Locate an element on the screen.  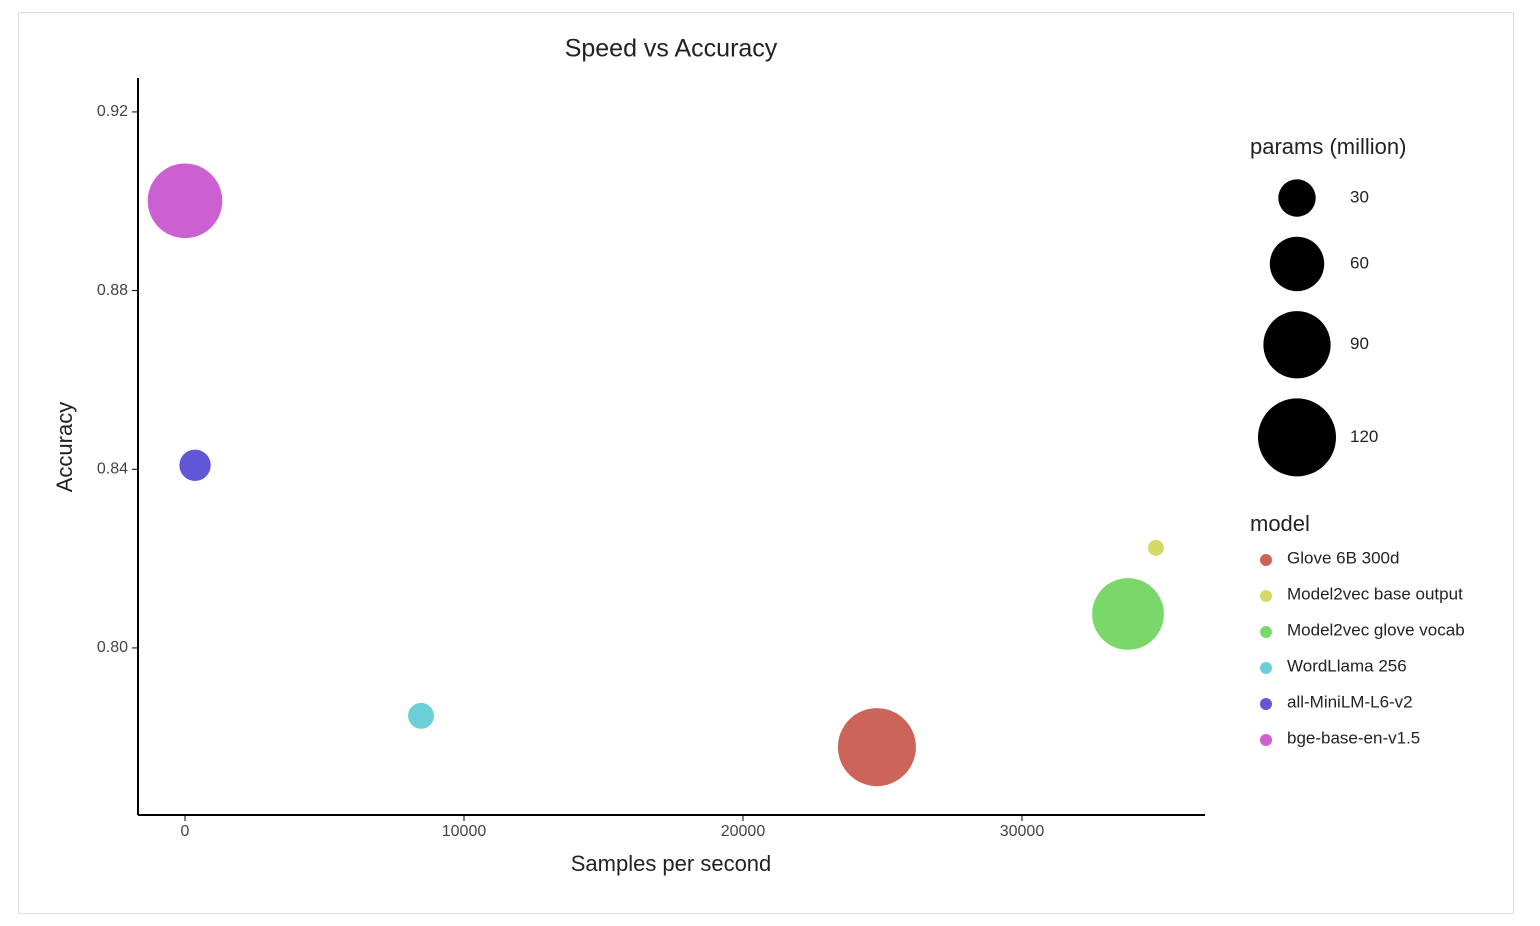
x-tick-label: 10000 is located at coordinates (464, 831).